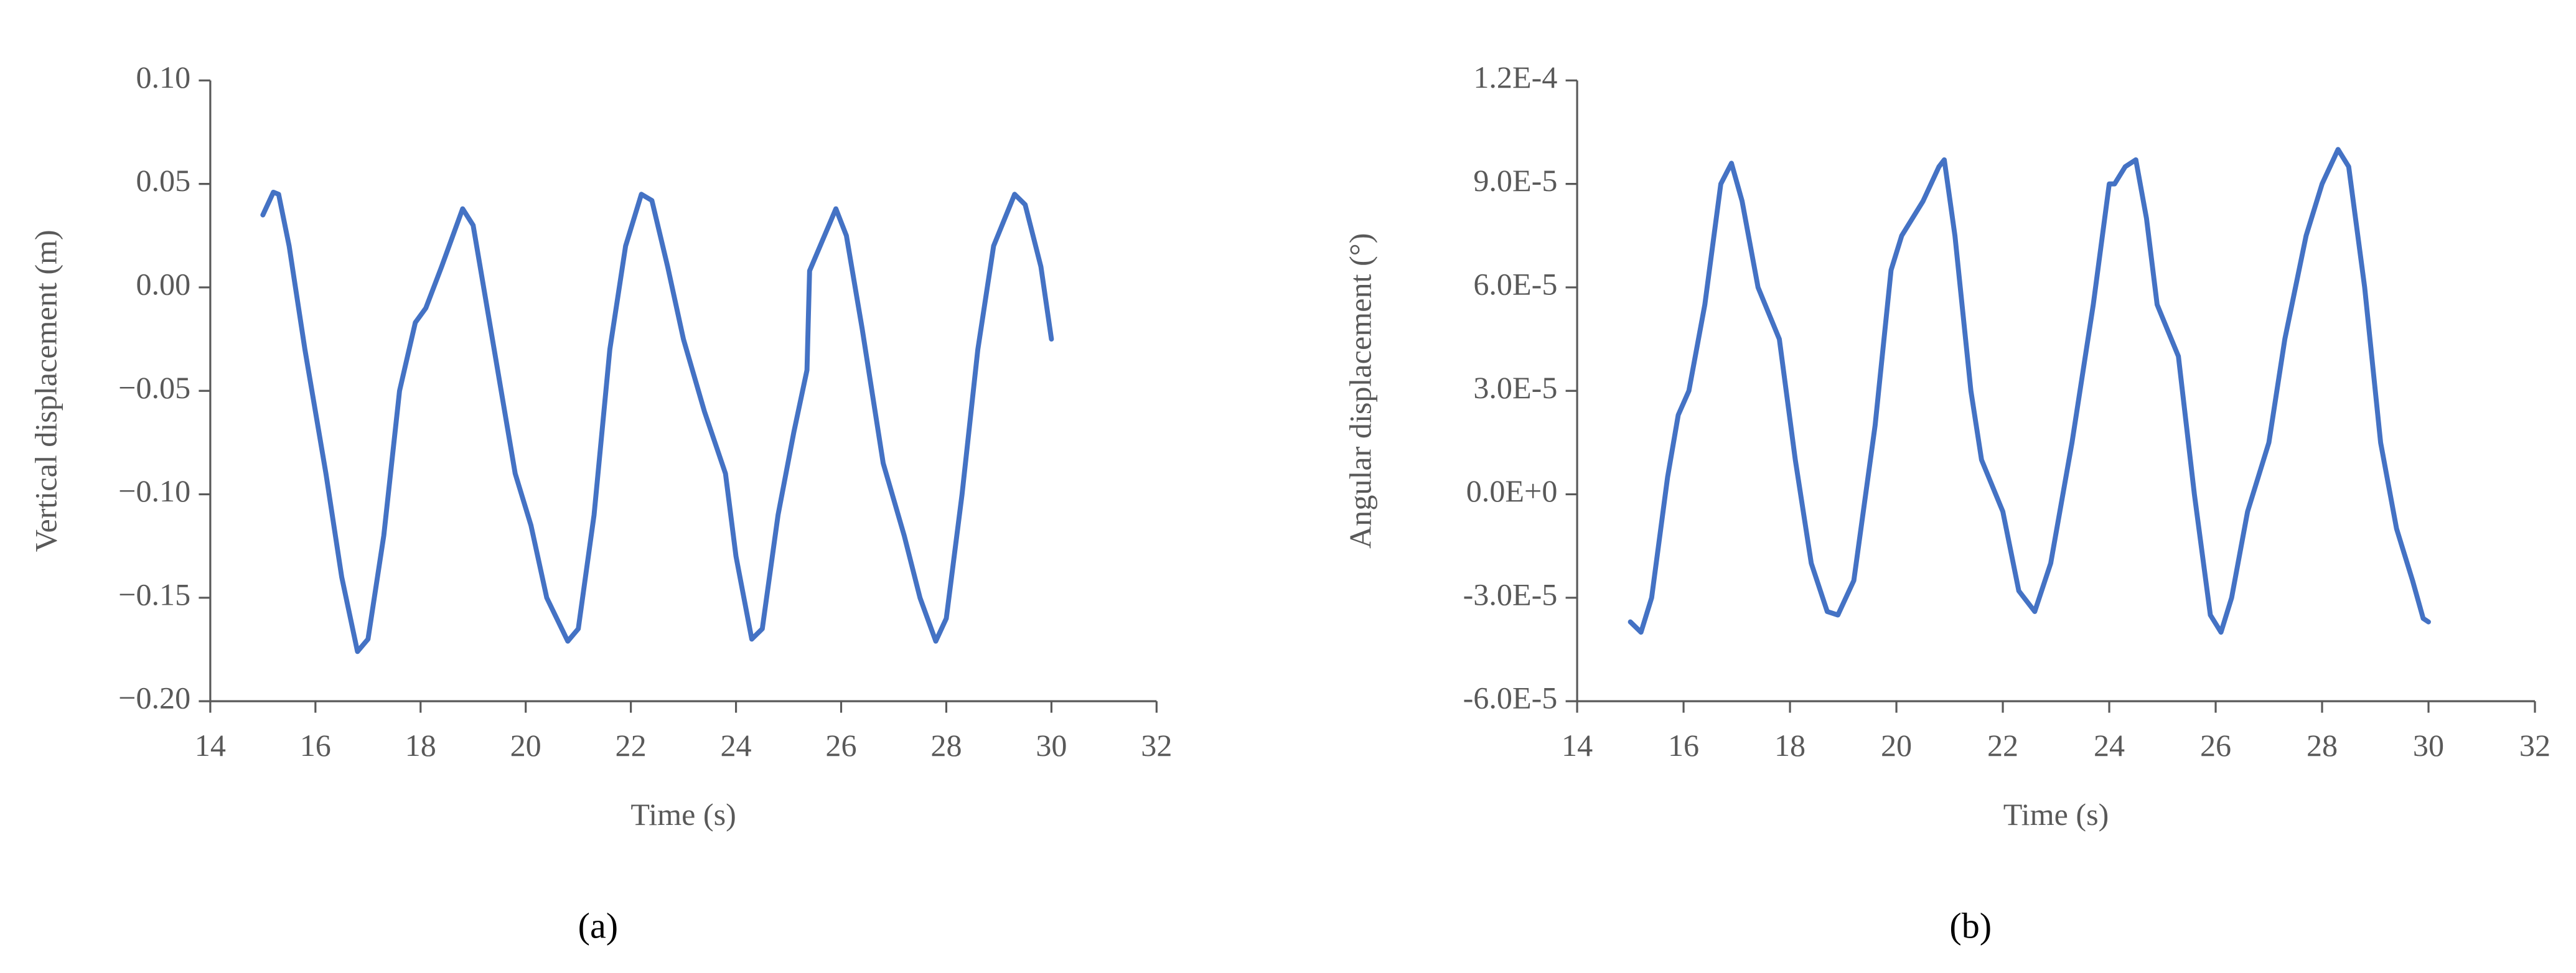 The width and height of the screenshot is (2576, 973). What do you see at coordinates (1510, 594) in the screenshot?
I see `y-tick-label: -3.0E-5` at bounding box center [1510, 594].